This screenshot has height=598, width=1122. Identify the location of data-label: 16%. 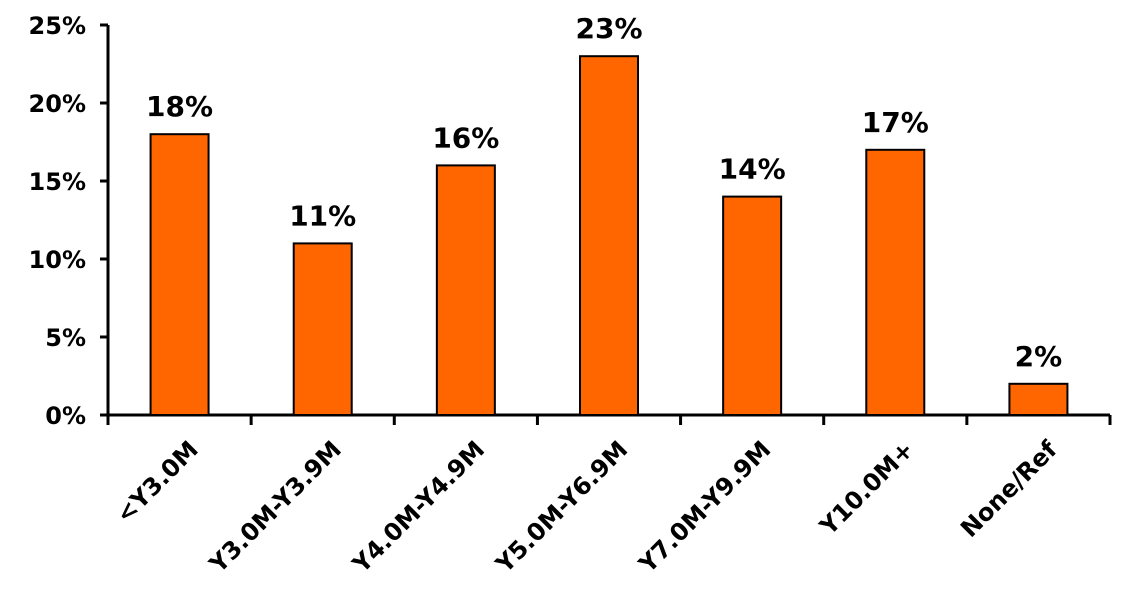
(465, 137).